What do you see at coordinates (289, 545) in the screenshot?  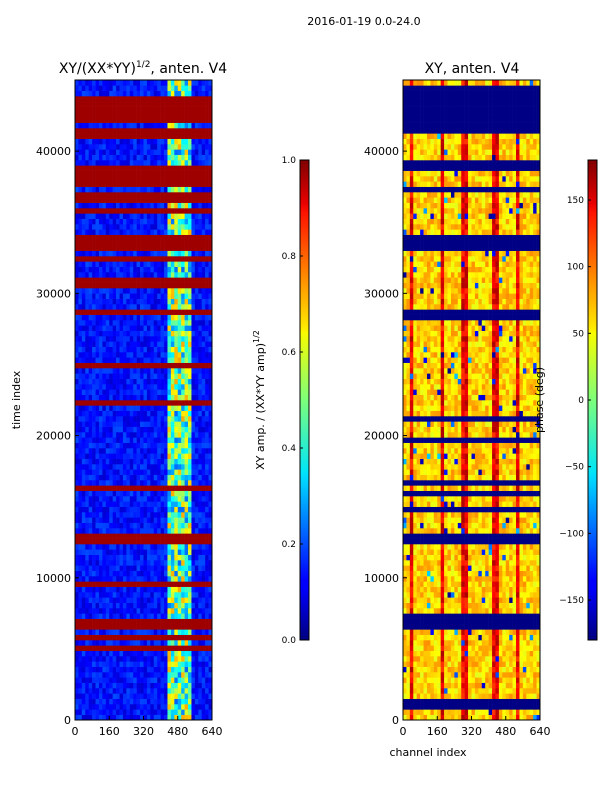 I see `colorbar-tick-label: 0.2` at bounding box center [289, 545].